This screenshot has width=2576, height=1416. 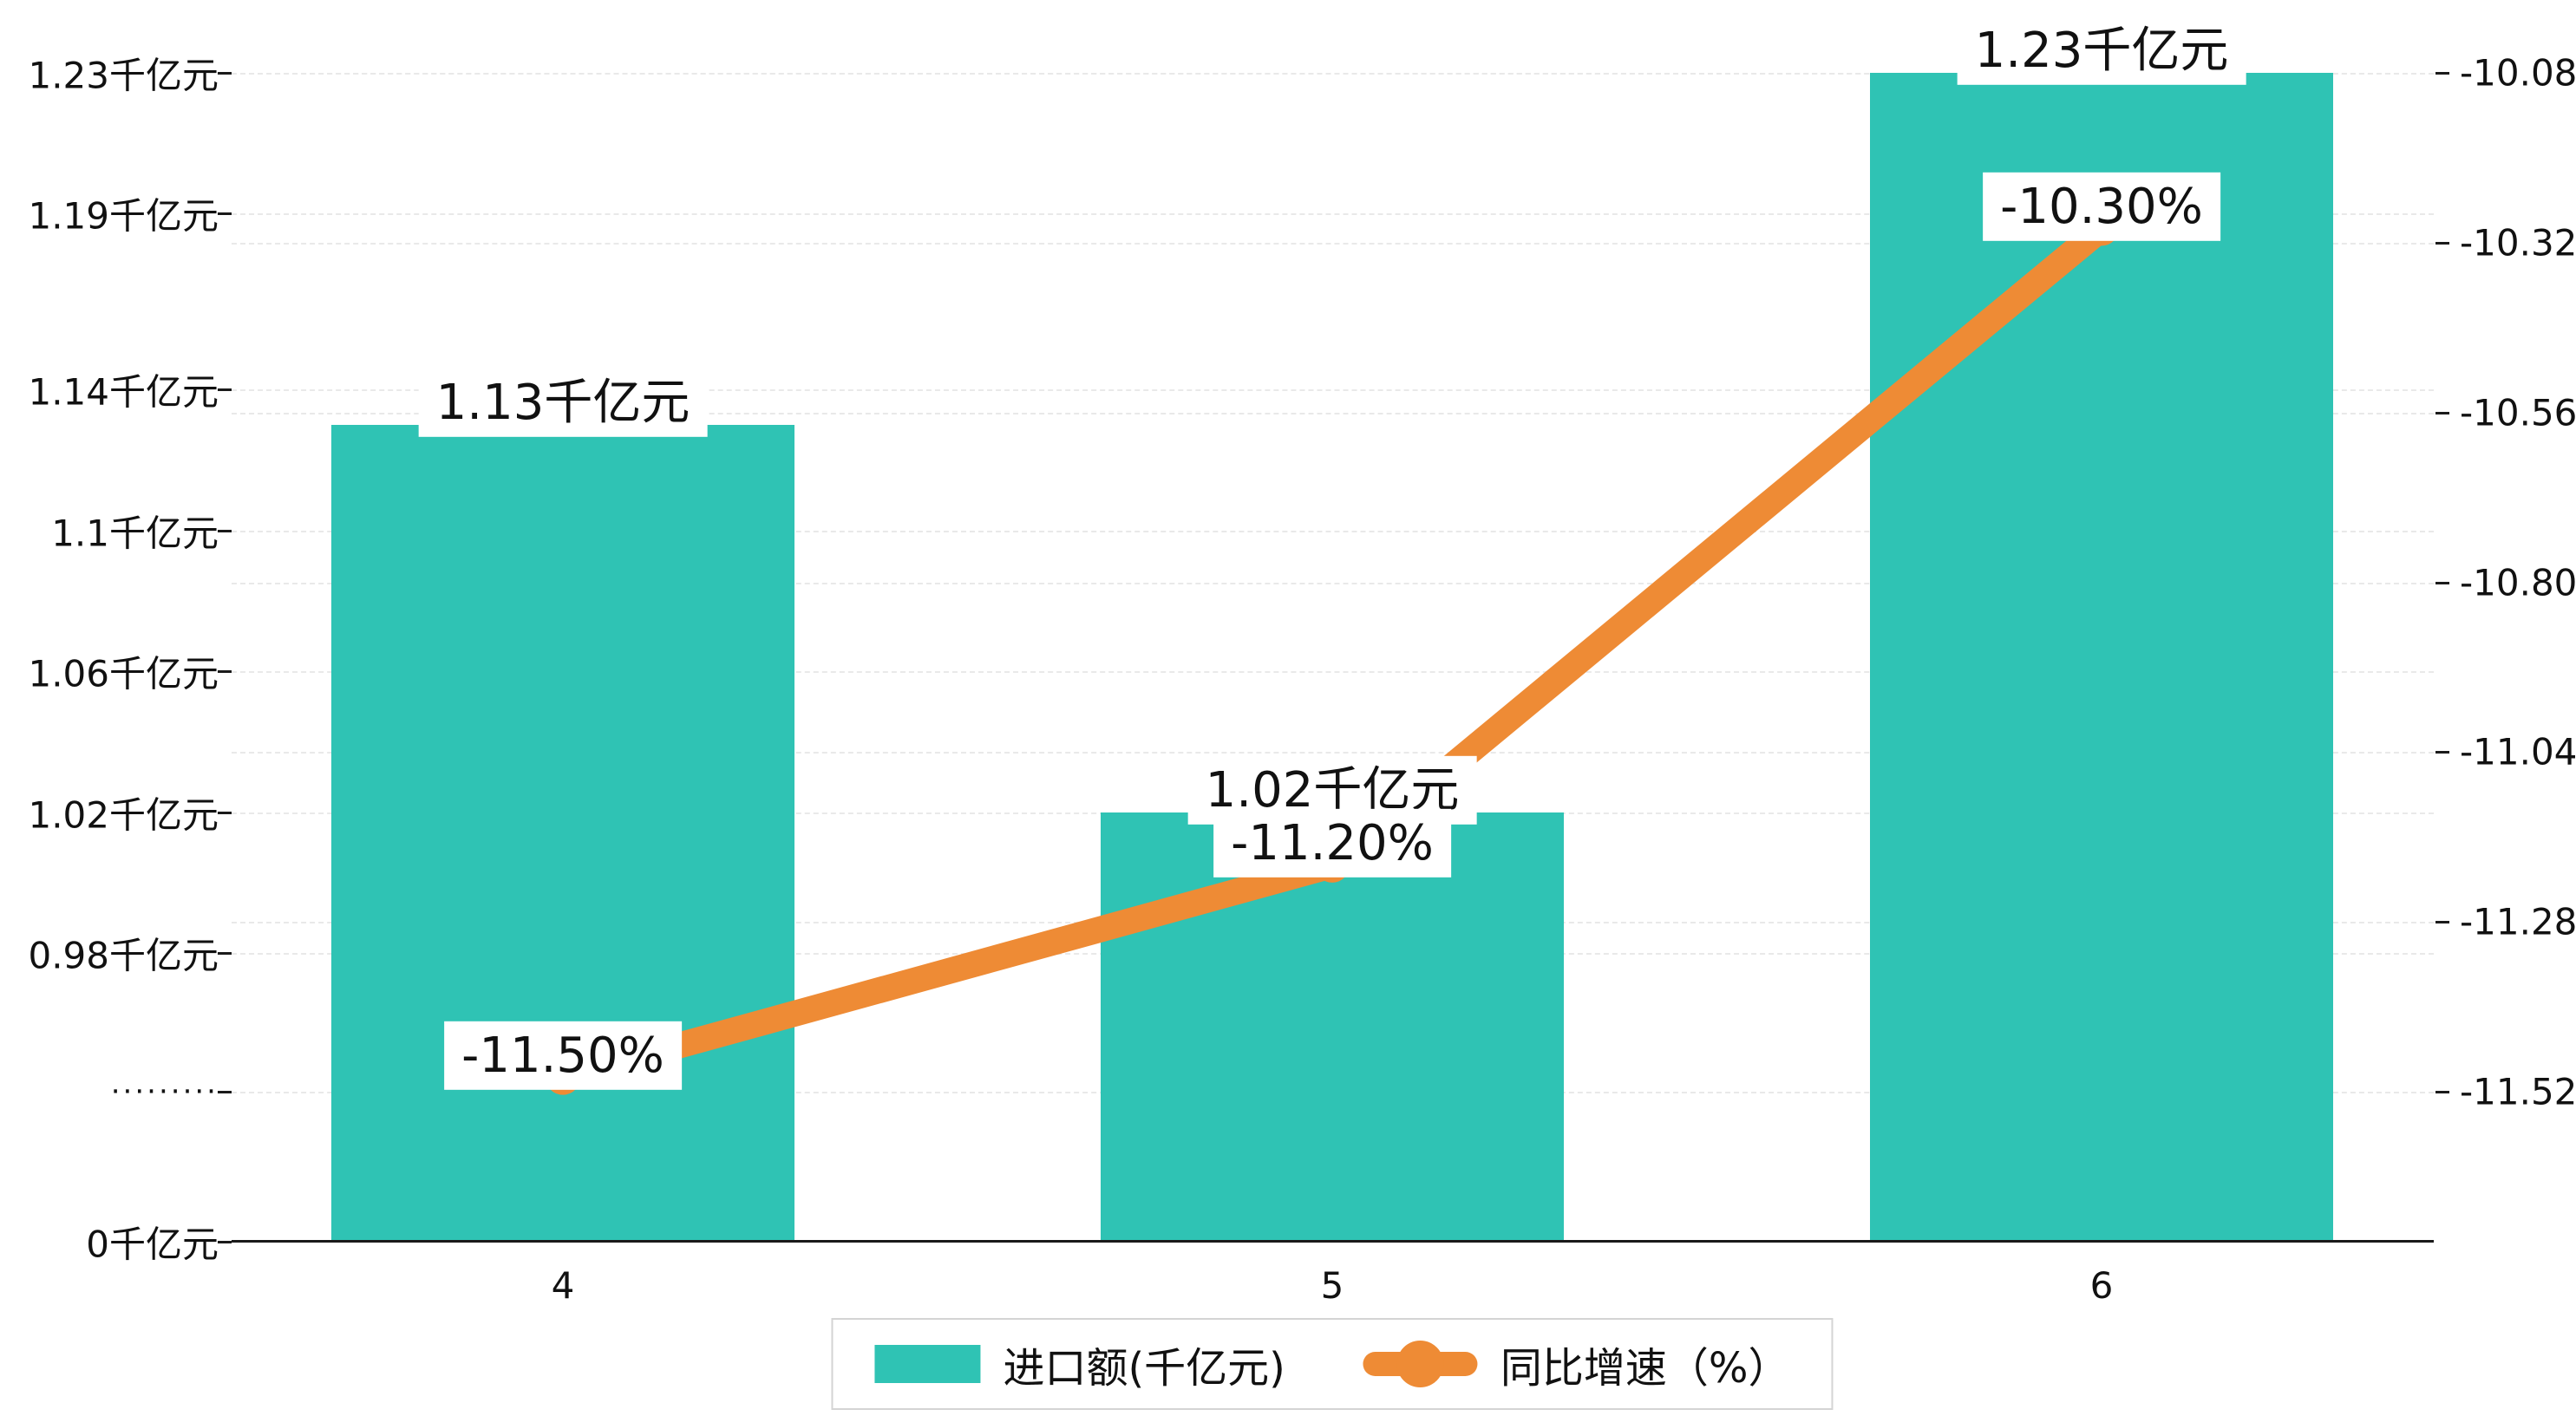 I want to click on right-axis-tick-label: -11.04, so click(x=2518, y=752).